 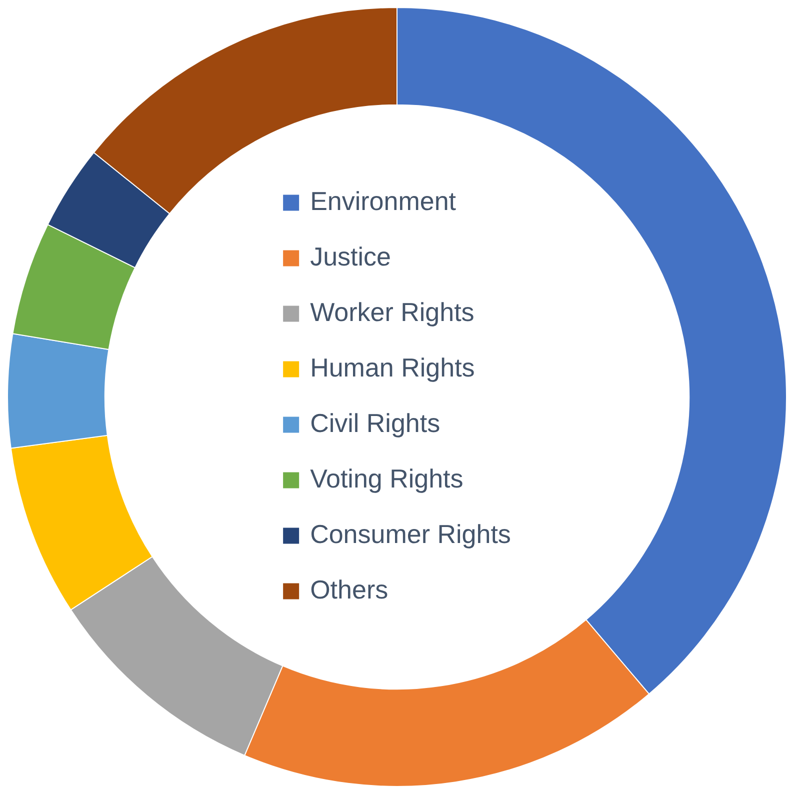 I want to click on legend-label: Environment, so click(x=383, y=201).